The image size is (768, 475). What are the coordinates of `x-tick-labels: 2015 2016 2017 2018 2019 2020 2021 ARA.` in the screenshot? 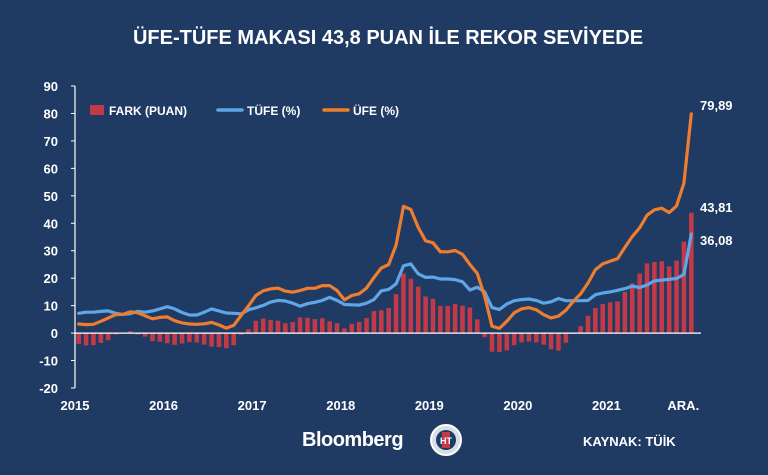 It's located at (380, 405).